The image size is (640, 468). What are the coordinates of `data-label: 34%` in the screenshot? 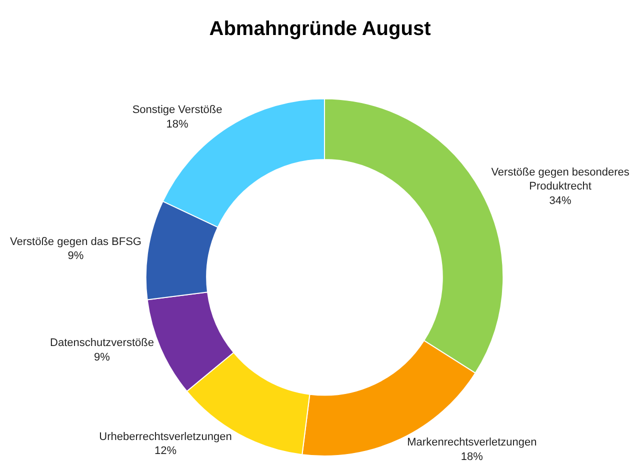 It's located at (560, 200).